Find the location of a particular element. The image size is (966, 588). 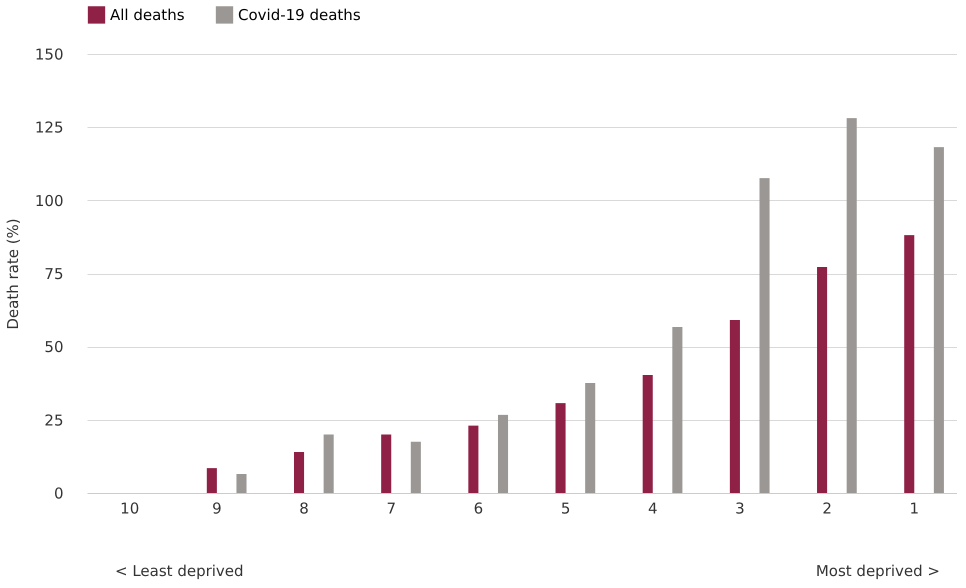

x-tick-label: 10 is located at coordinates (130, 509).